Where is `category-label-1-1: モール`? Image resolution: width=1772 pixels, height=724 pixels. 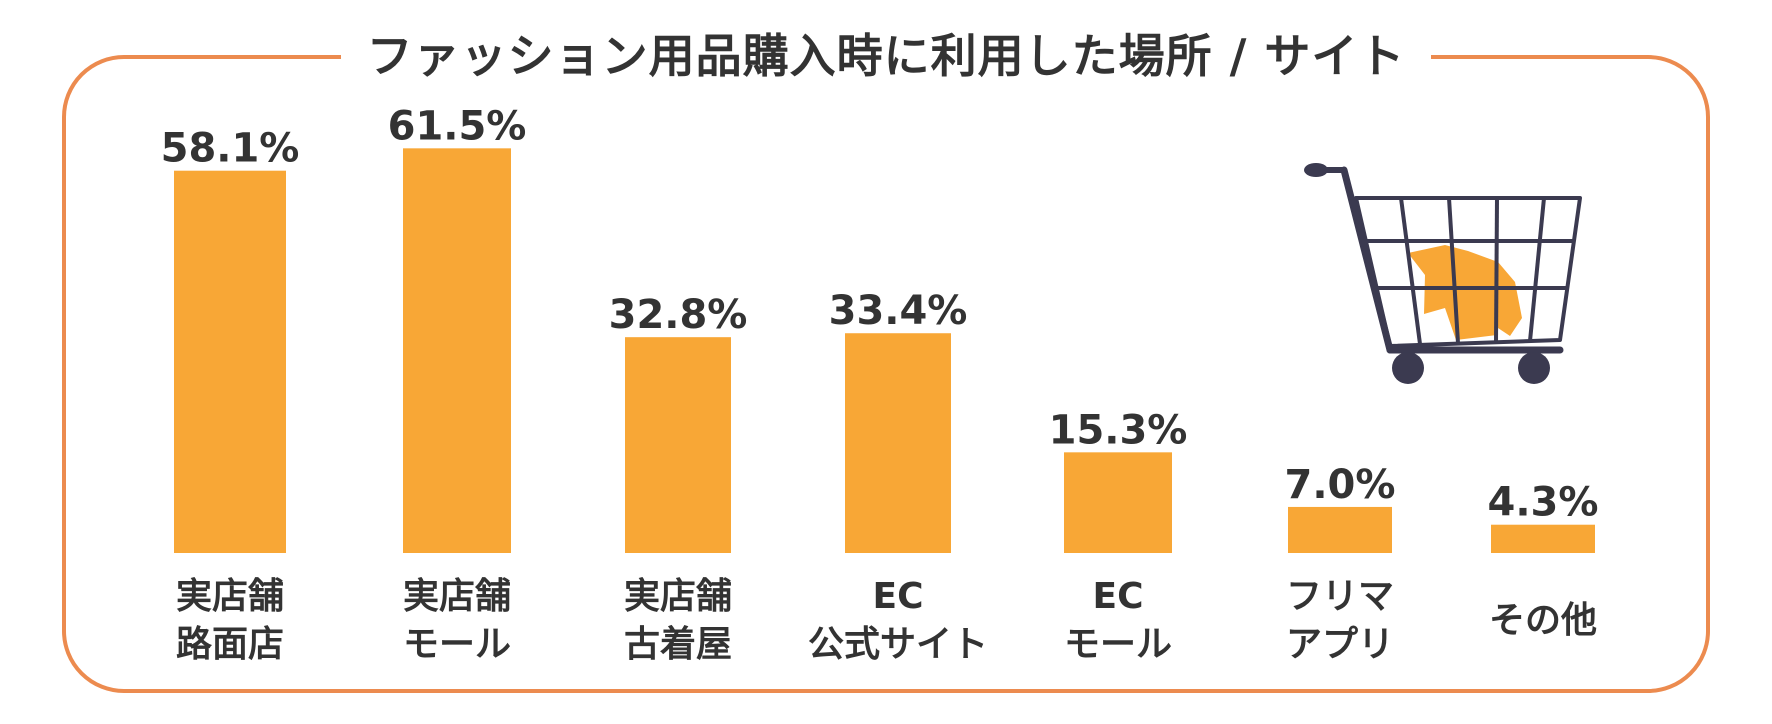 category-label-1-1: モール is located at coordinates (457, 644).